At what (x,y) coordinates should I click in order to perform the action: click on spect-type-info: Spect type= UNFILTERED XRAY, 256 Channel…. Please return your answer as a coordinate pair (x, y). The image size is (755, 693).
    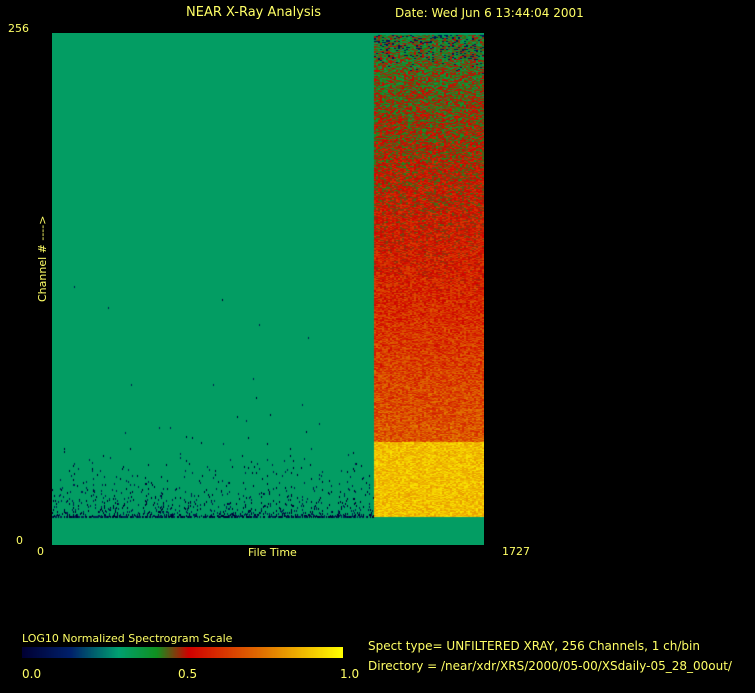
    Looking at the image, I should click on (534, 646).